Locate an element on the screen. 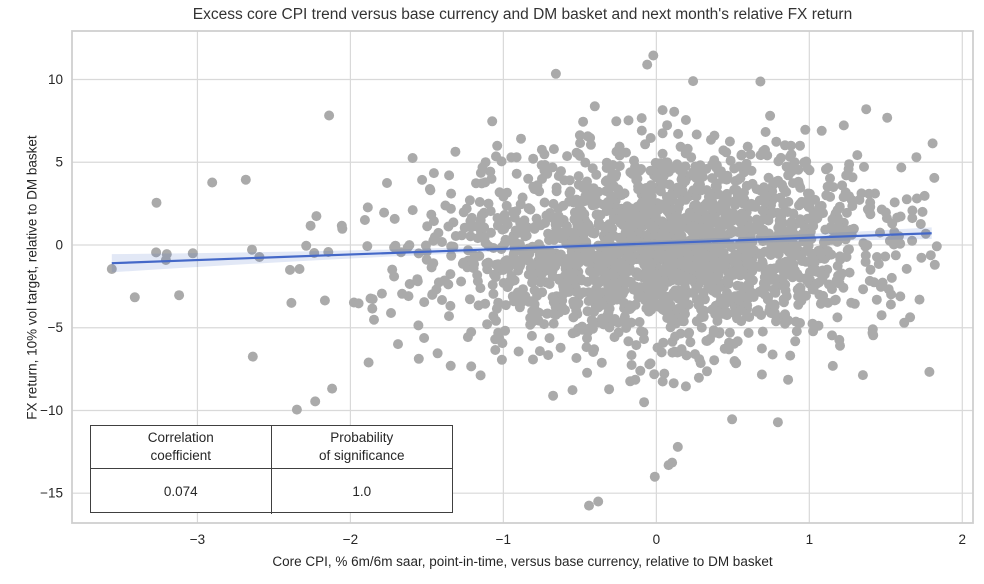 This screenshot has width=984, height=584. stats-header-probability: Probability of significance is located at coordinates (361, 447).